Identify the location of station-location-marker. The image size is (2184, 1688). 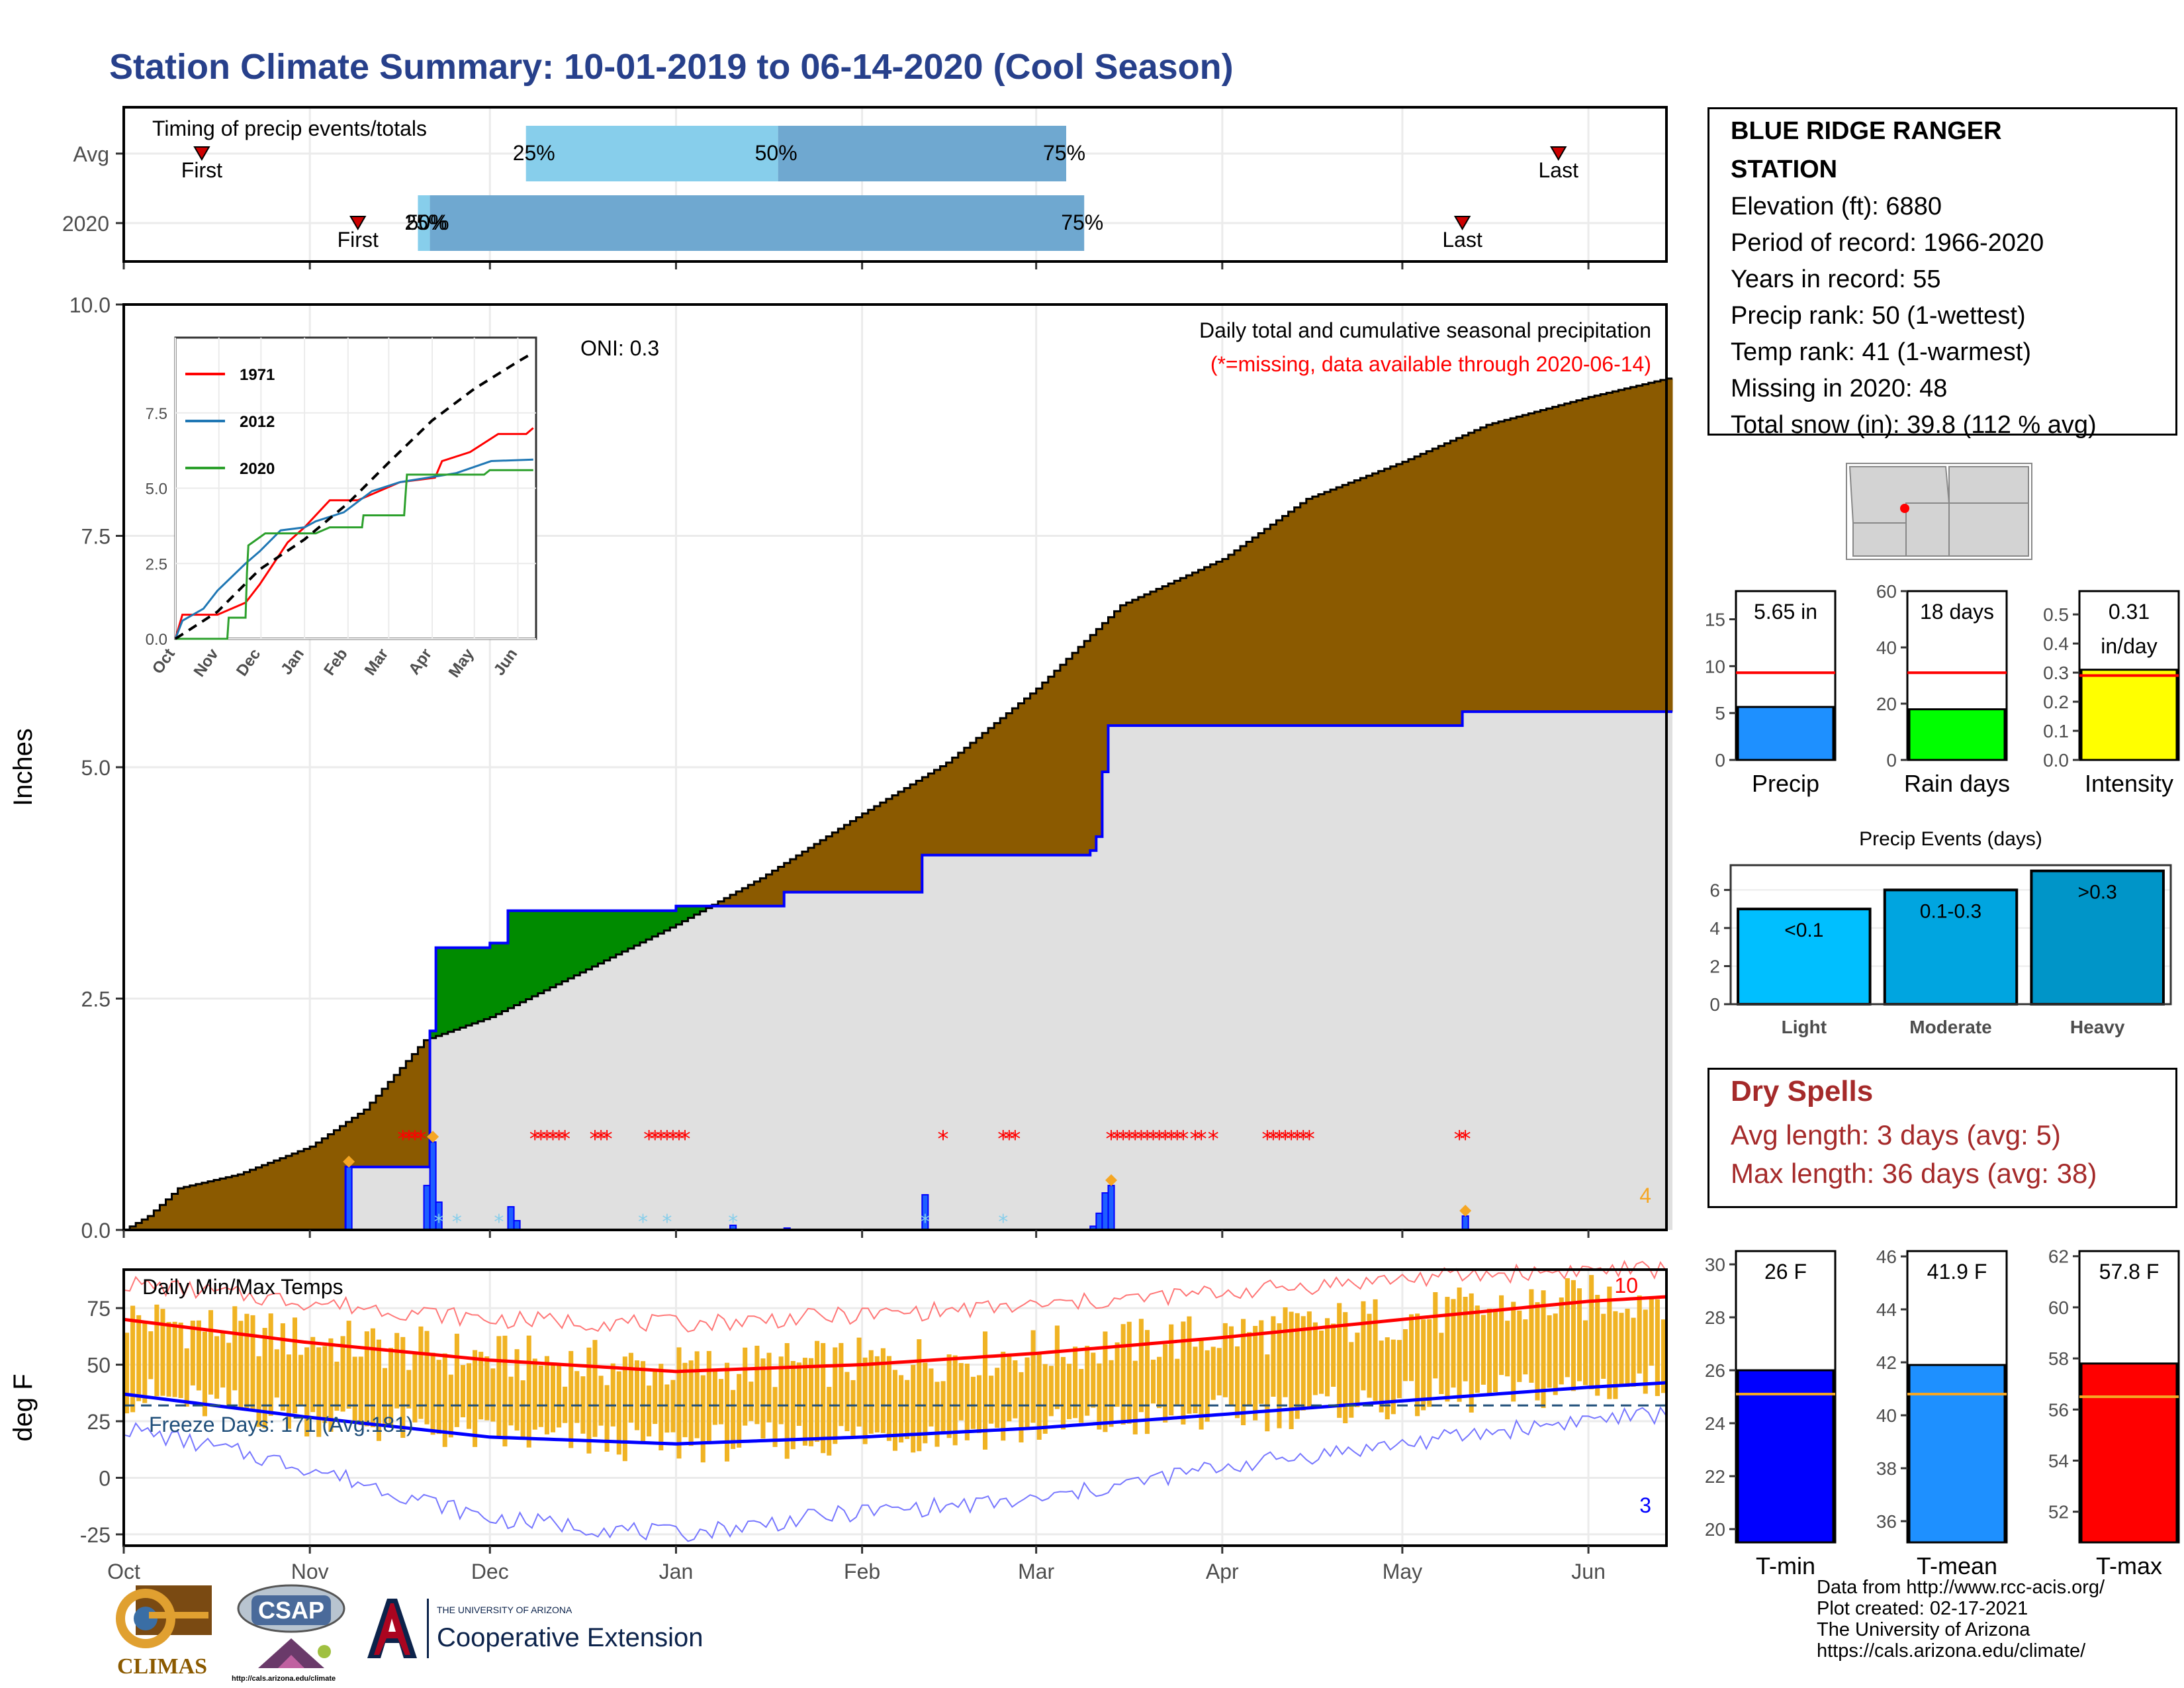
(1905, 508).